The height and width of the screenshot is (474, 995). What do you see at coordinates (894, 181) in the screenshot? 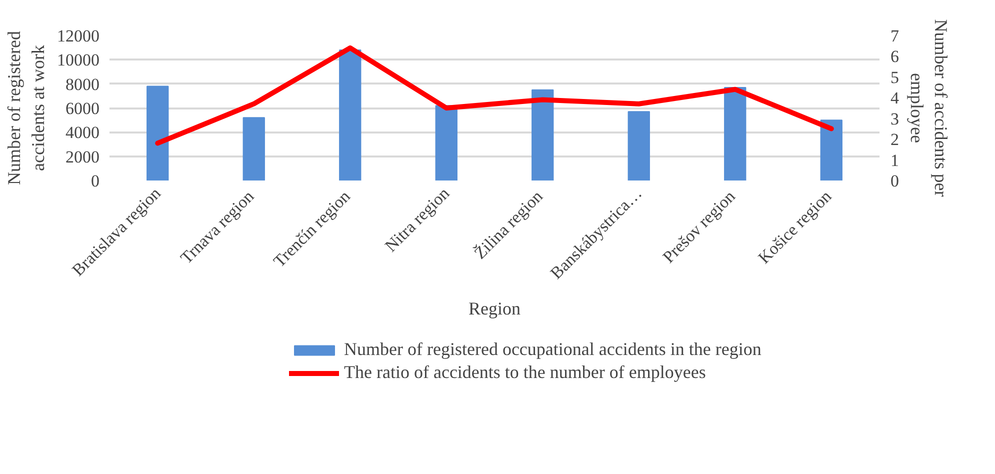
I see `y2-tick-label: 0` at bounding box center [894, 181].